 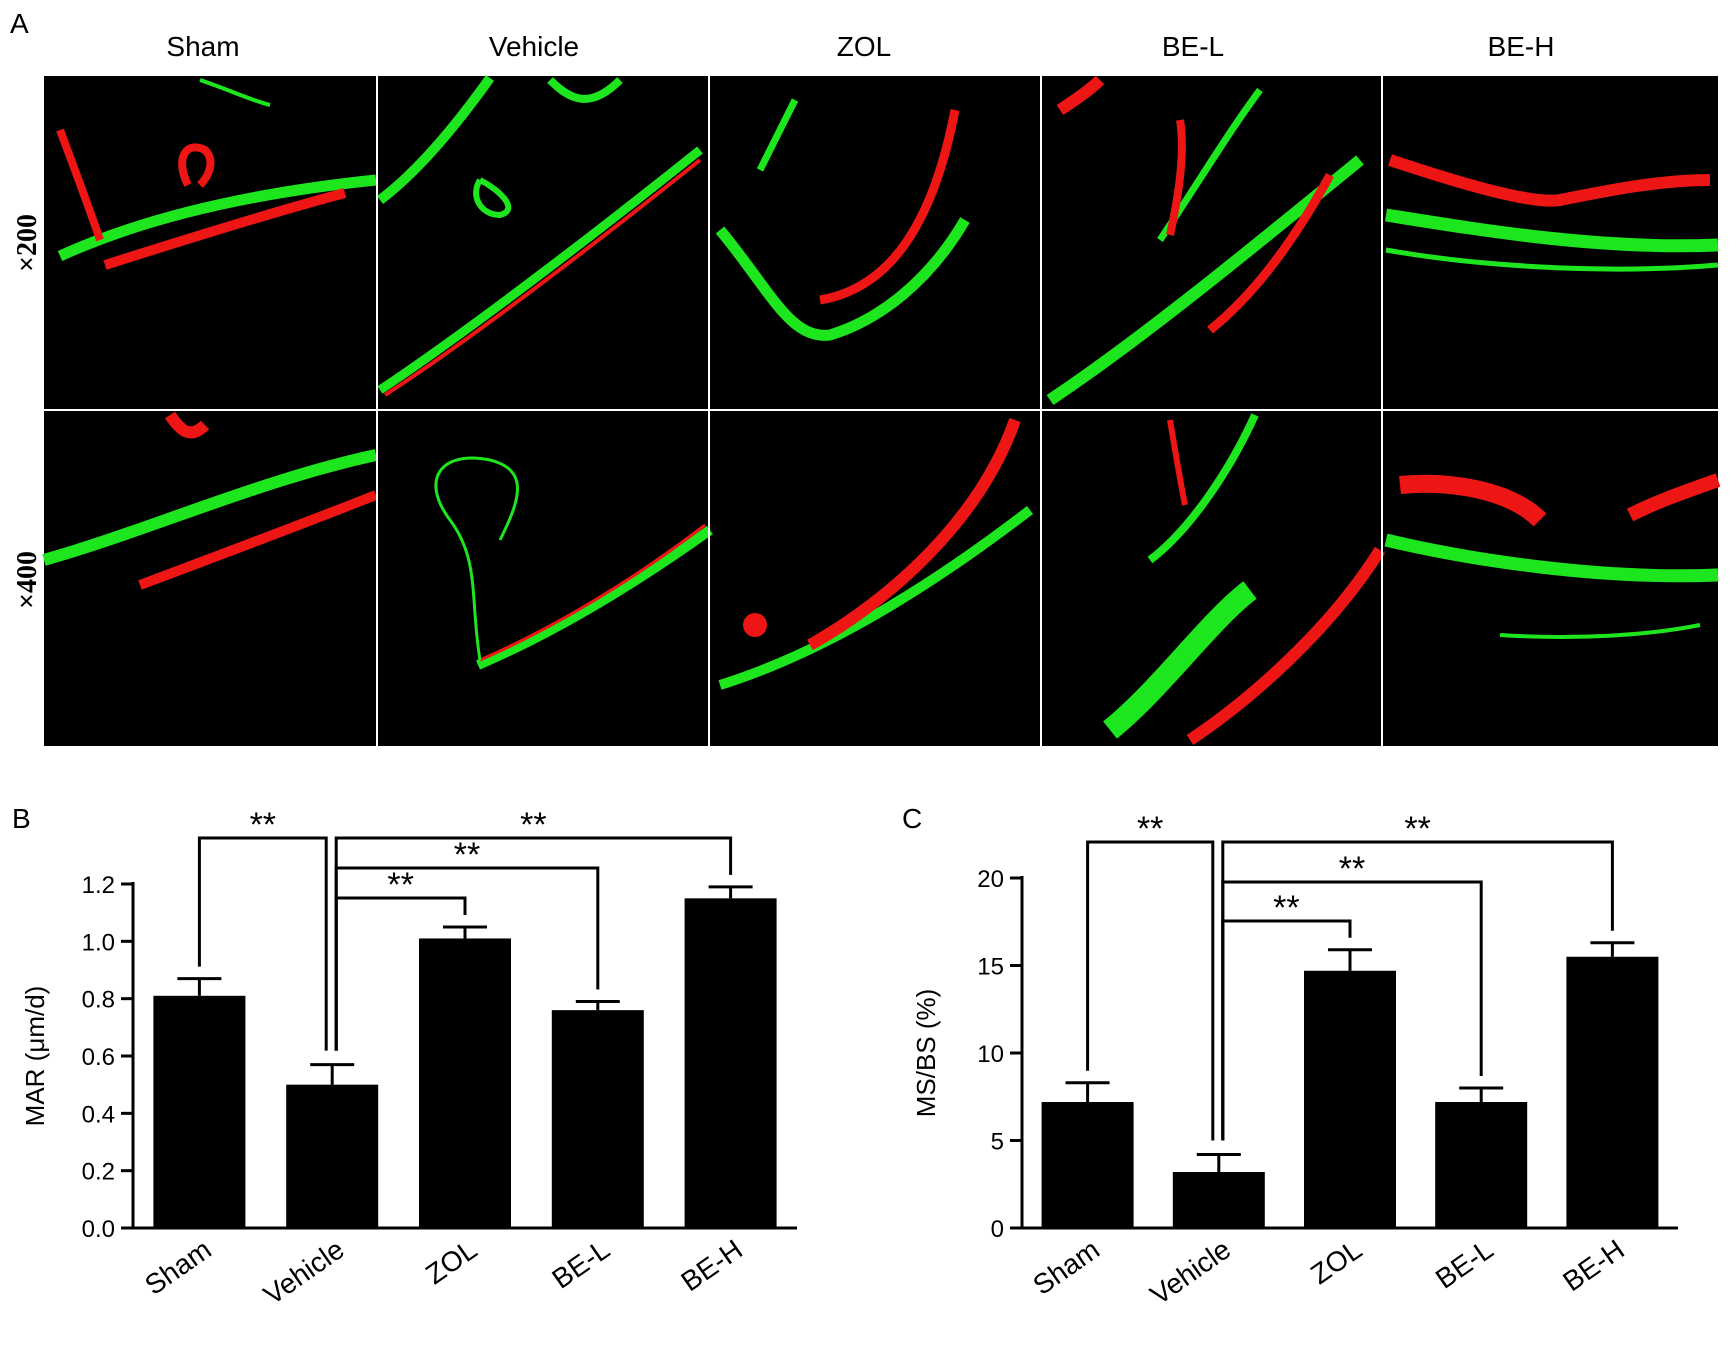 I want to click on micrograph-vehicle-x200, so click(x=539, y=236).